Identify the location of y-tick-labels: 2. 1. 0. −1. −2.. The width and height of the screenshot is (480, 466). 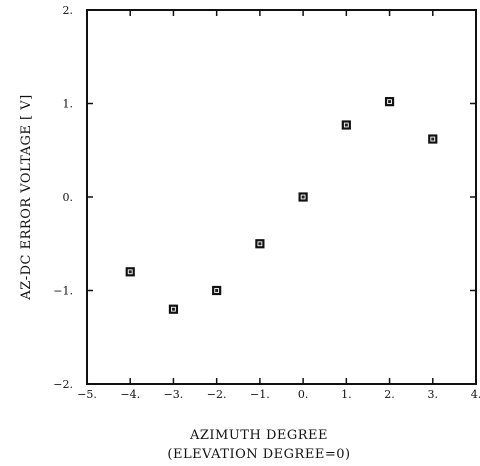
(63, 197).